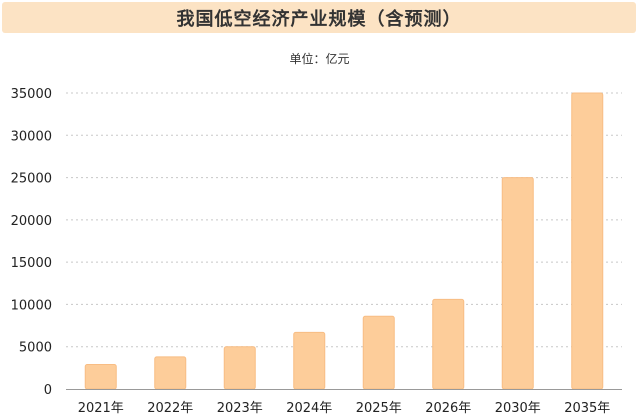  Describe the element at coordinates (448, 408) in the screenshot. I see `x-tick-label: 2026年` at that location.